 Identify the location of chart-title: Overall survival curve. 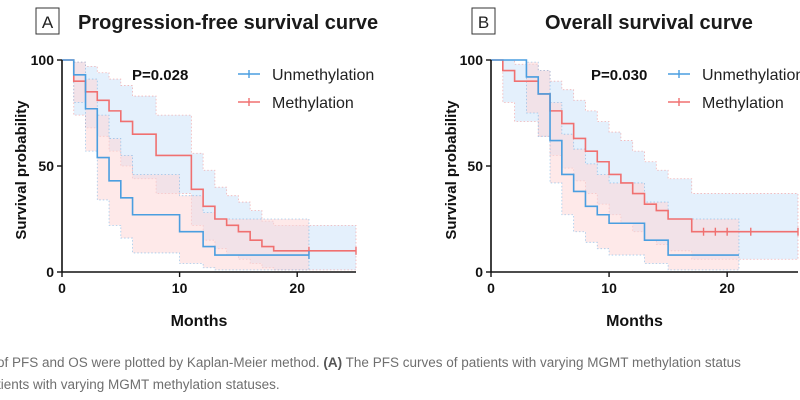
(649, 23).